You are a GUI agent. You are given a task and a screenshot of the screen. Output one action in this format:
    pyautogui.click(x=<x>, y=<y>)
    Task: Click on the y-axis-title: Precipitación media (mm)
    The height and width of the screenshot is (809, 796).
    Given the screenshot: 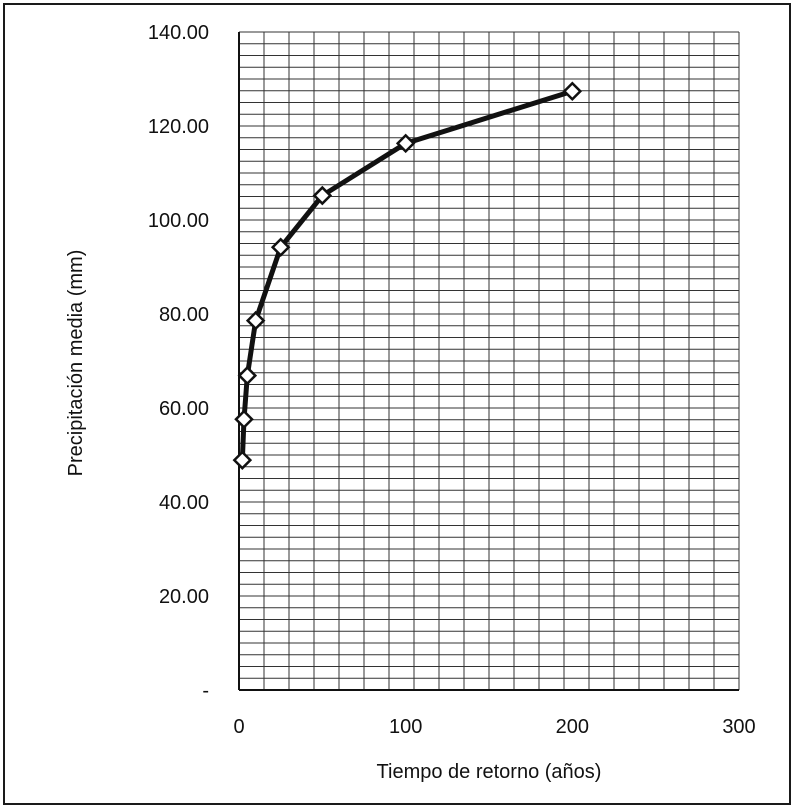 What is the action you would take?
    pyautogui.click(x=76, y=363)
    